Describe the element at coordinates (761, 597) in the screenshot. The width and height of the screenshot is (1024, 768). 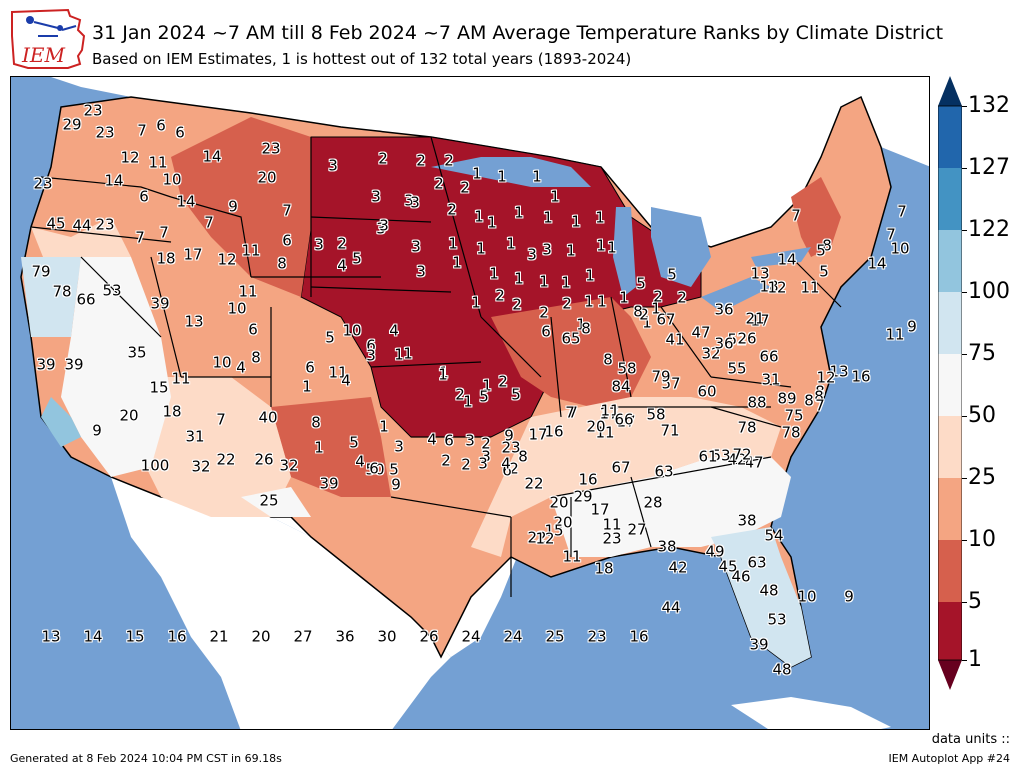
I see `region-rank-75-100-florida` at that location.